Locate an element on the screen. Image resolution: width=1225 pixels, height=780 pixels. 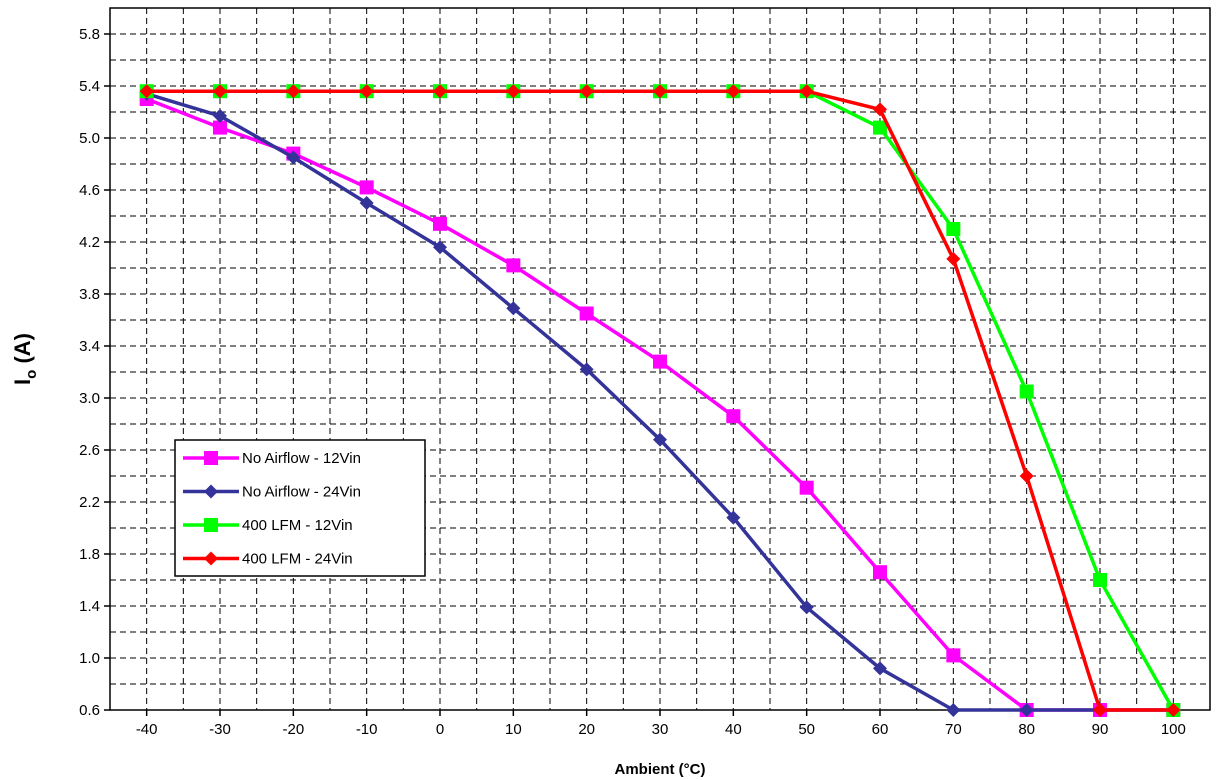
y-tick-label: 1.4 is located at coordinates (89, 606).